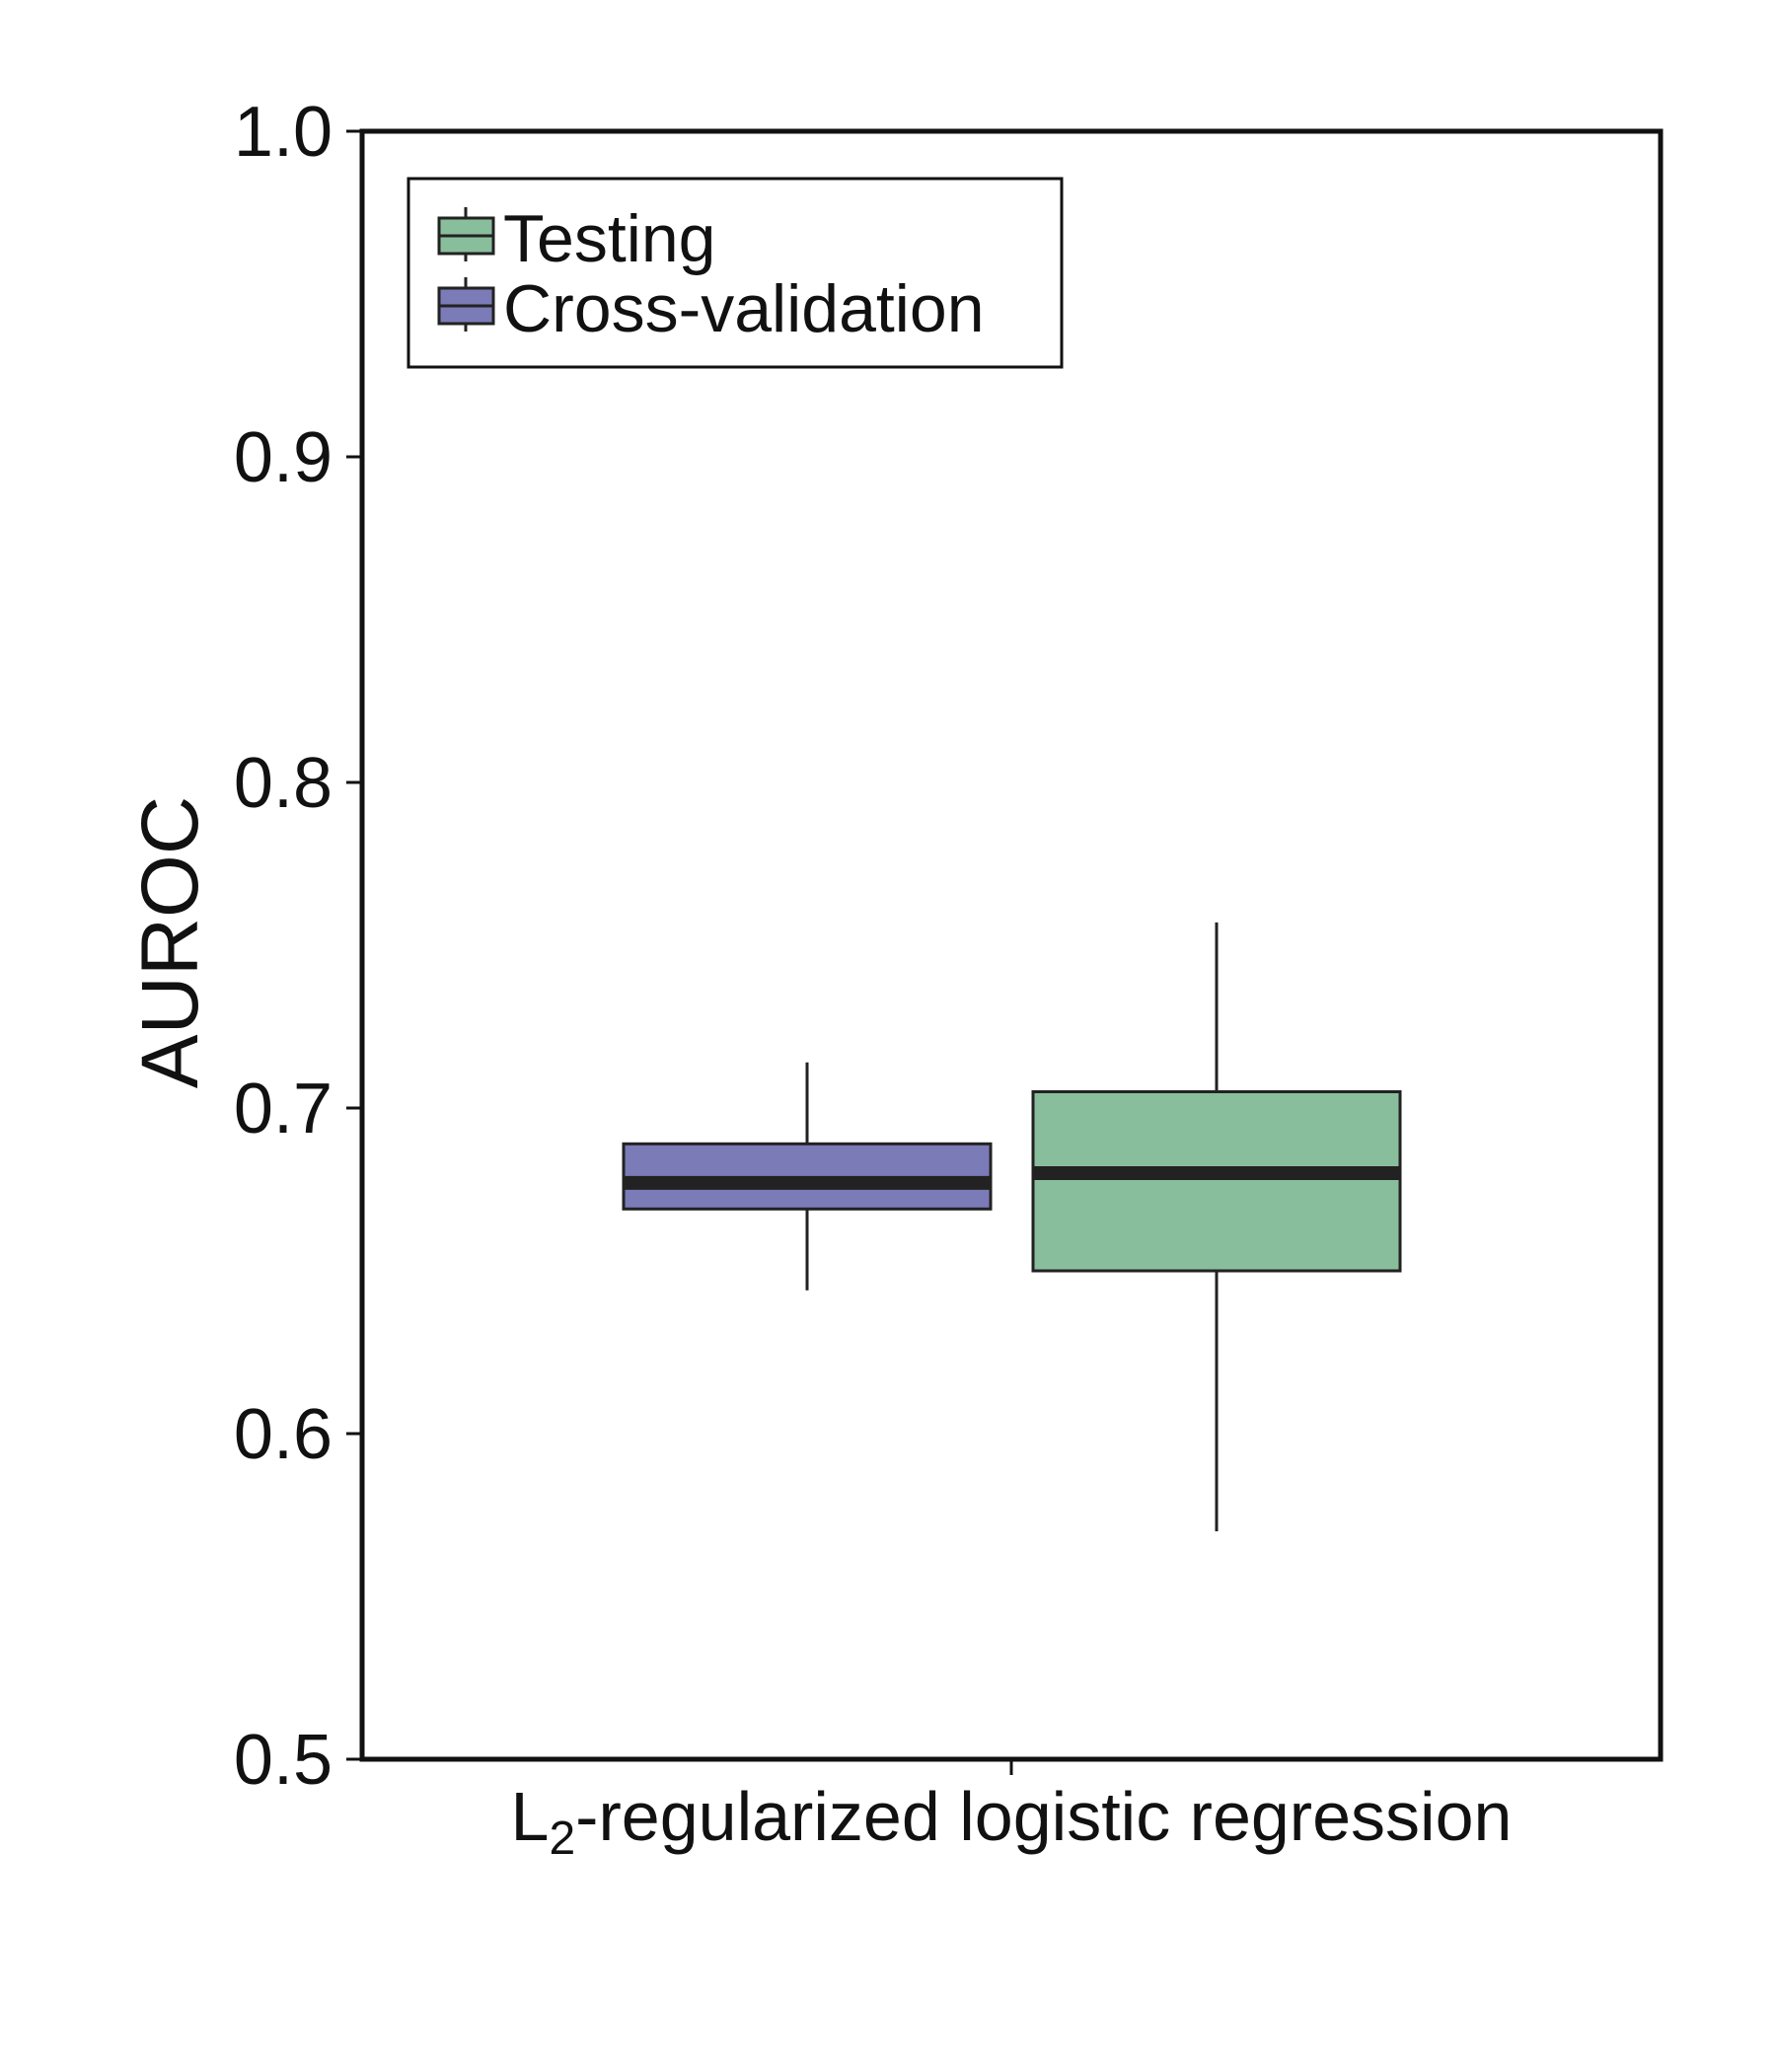  Describe the element at coordinates (283, 132) in the screenshot. I see `y-tick-label: 1.0` at that location.